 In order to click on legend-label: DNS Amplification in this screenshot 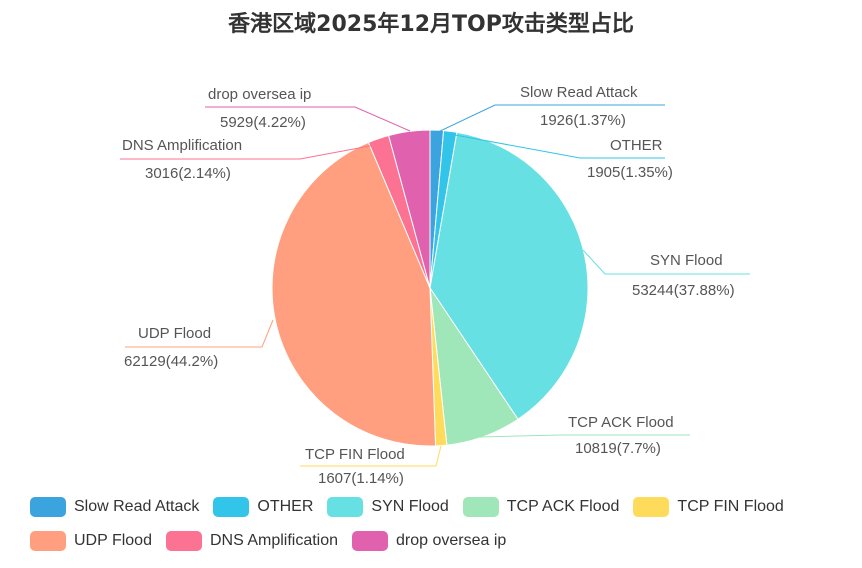, I will do `click(274, 540)`.